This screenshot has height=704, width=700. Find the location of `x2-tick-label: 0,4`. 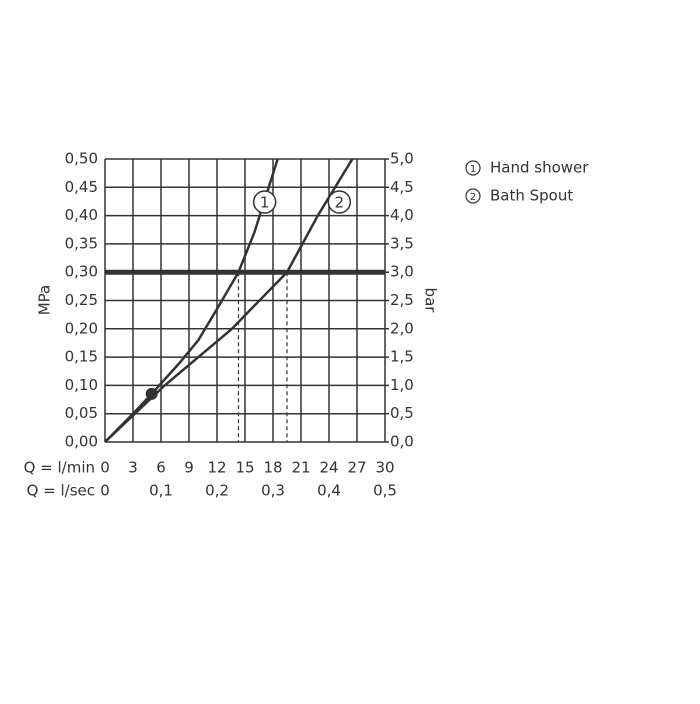

x2-tick-label: 0,4 is located at coordinates (329, 491).